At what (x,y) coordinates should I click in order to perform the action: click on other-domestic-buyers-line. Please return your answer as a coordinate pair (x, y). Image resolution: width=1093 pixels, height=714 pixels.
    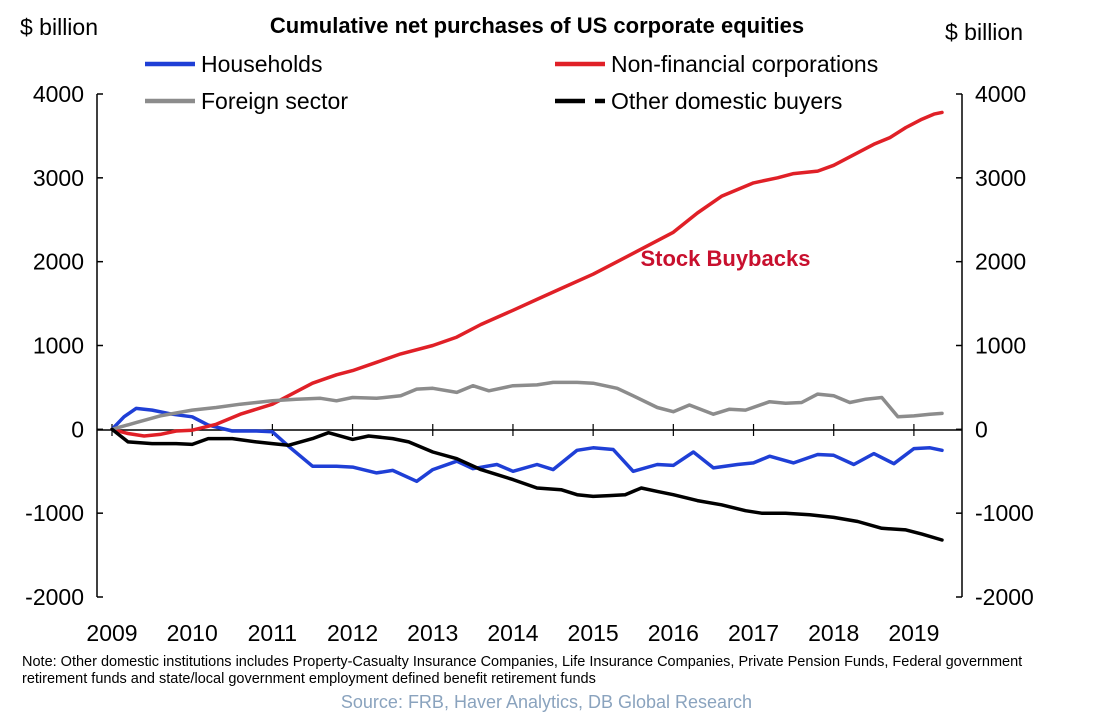
    Looking at the image, I should click on (527, 484).